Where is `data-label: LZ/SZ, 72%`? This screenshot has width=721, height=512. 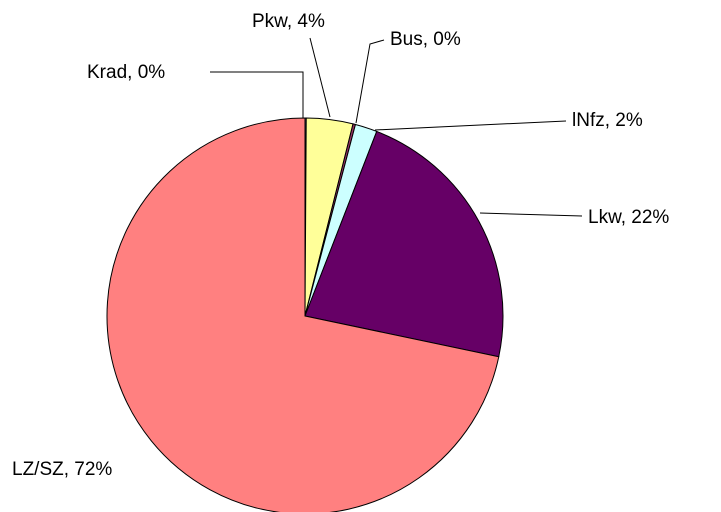 data-label: LZ/SZ, 72% is located at coordinates (62, 469).